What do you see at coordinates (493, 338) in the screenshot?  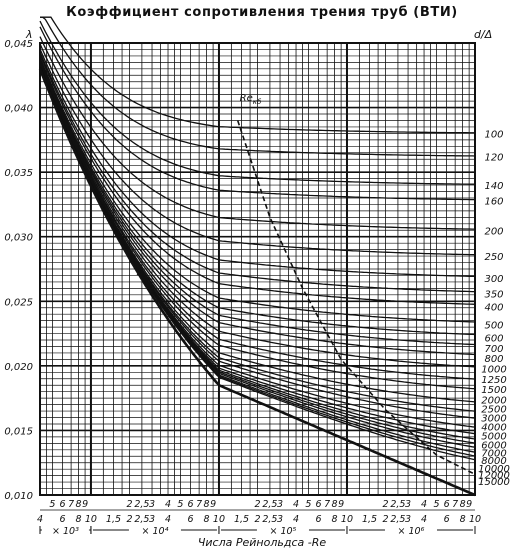 I see `series-label: 600` at bounding box center [493, 338].